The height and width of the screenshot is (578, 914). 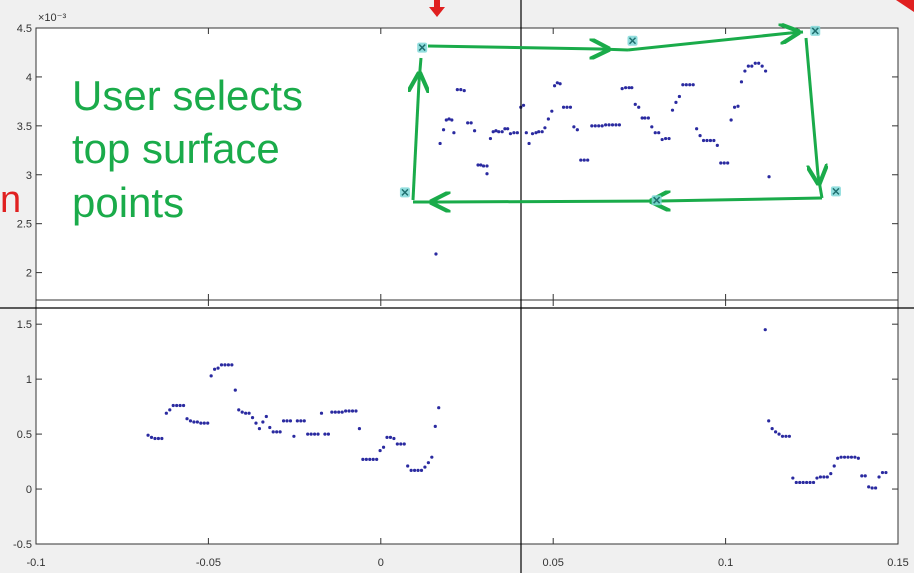 I want to click on selection-arrow-down, so click(x=811, y=106).